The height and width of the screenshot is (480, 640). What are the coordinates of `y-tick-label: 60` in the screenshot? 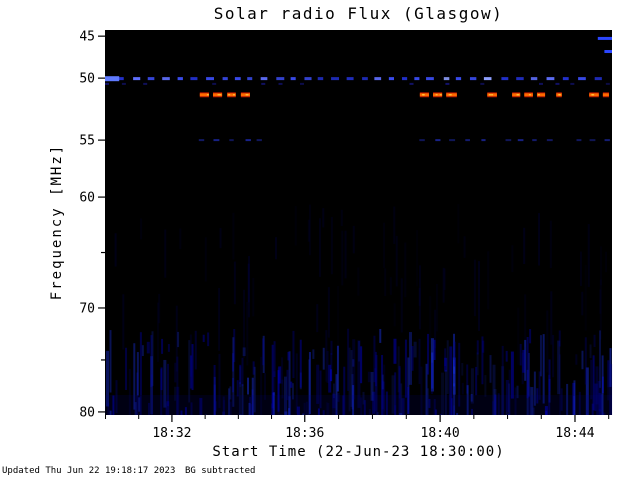 It's located at (87, 198).